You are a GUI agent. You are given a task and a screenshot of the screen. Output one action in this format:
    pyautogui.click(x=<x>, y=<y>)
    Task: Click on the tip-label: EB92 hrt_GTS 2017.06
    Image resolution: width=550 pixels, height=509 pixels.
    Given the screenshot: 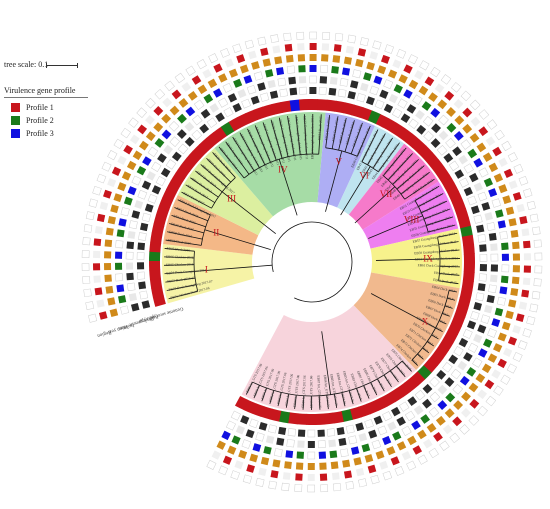 What is the action you would take?
    pyautogui.click(x=281, y=388)
    